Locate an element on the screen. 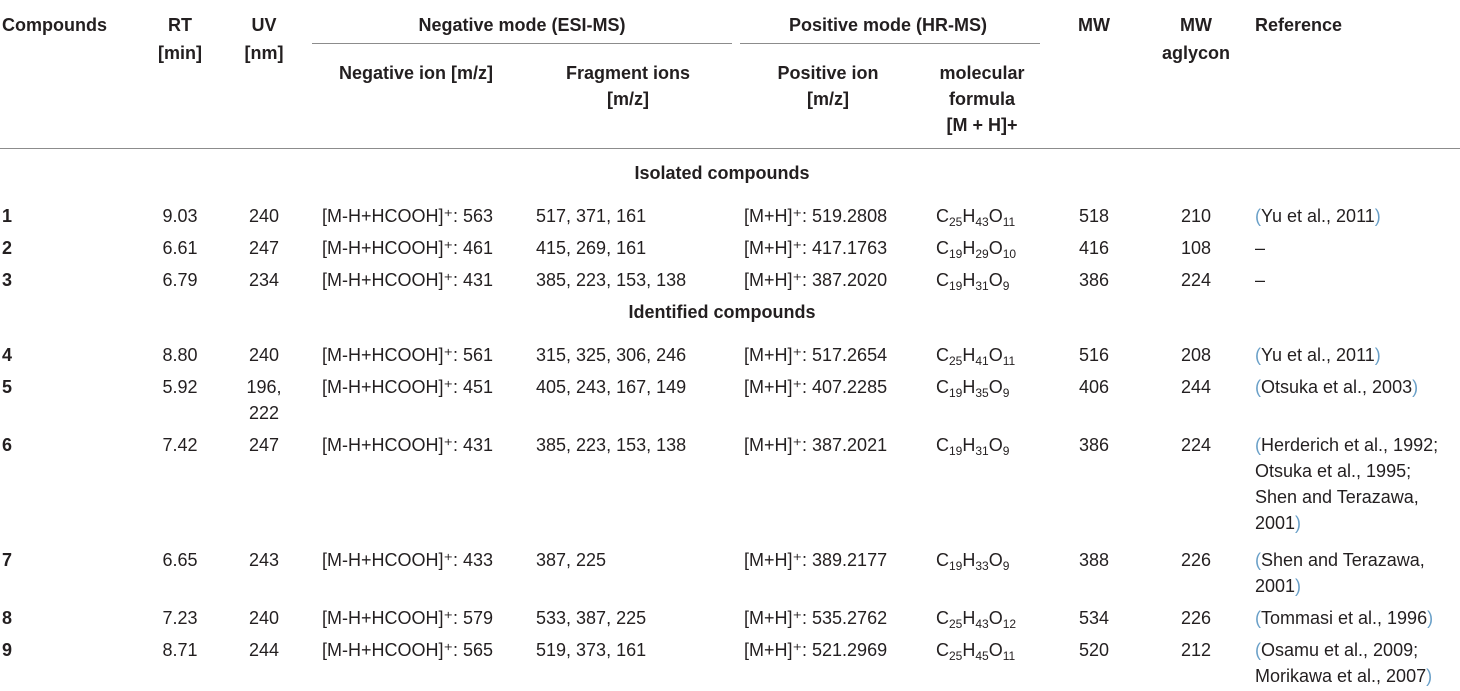 The height and width of the screenshot is (691, 1460). fragment-ions: 387, 225 is located at coordinates (571, 560).